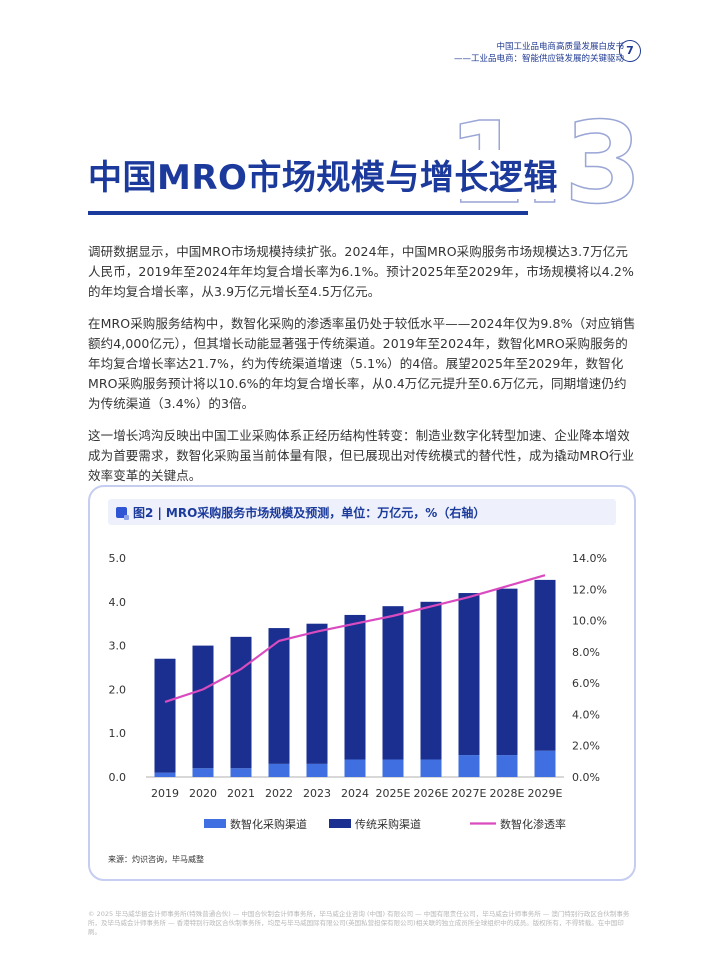 The width and height of the screenshot is (720, 960). I want to click on x-tick-label: 2022, so click(279, 793).